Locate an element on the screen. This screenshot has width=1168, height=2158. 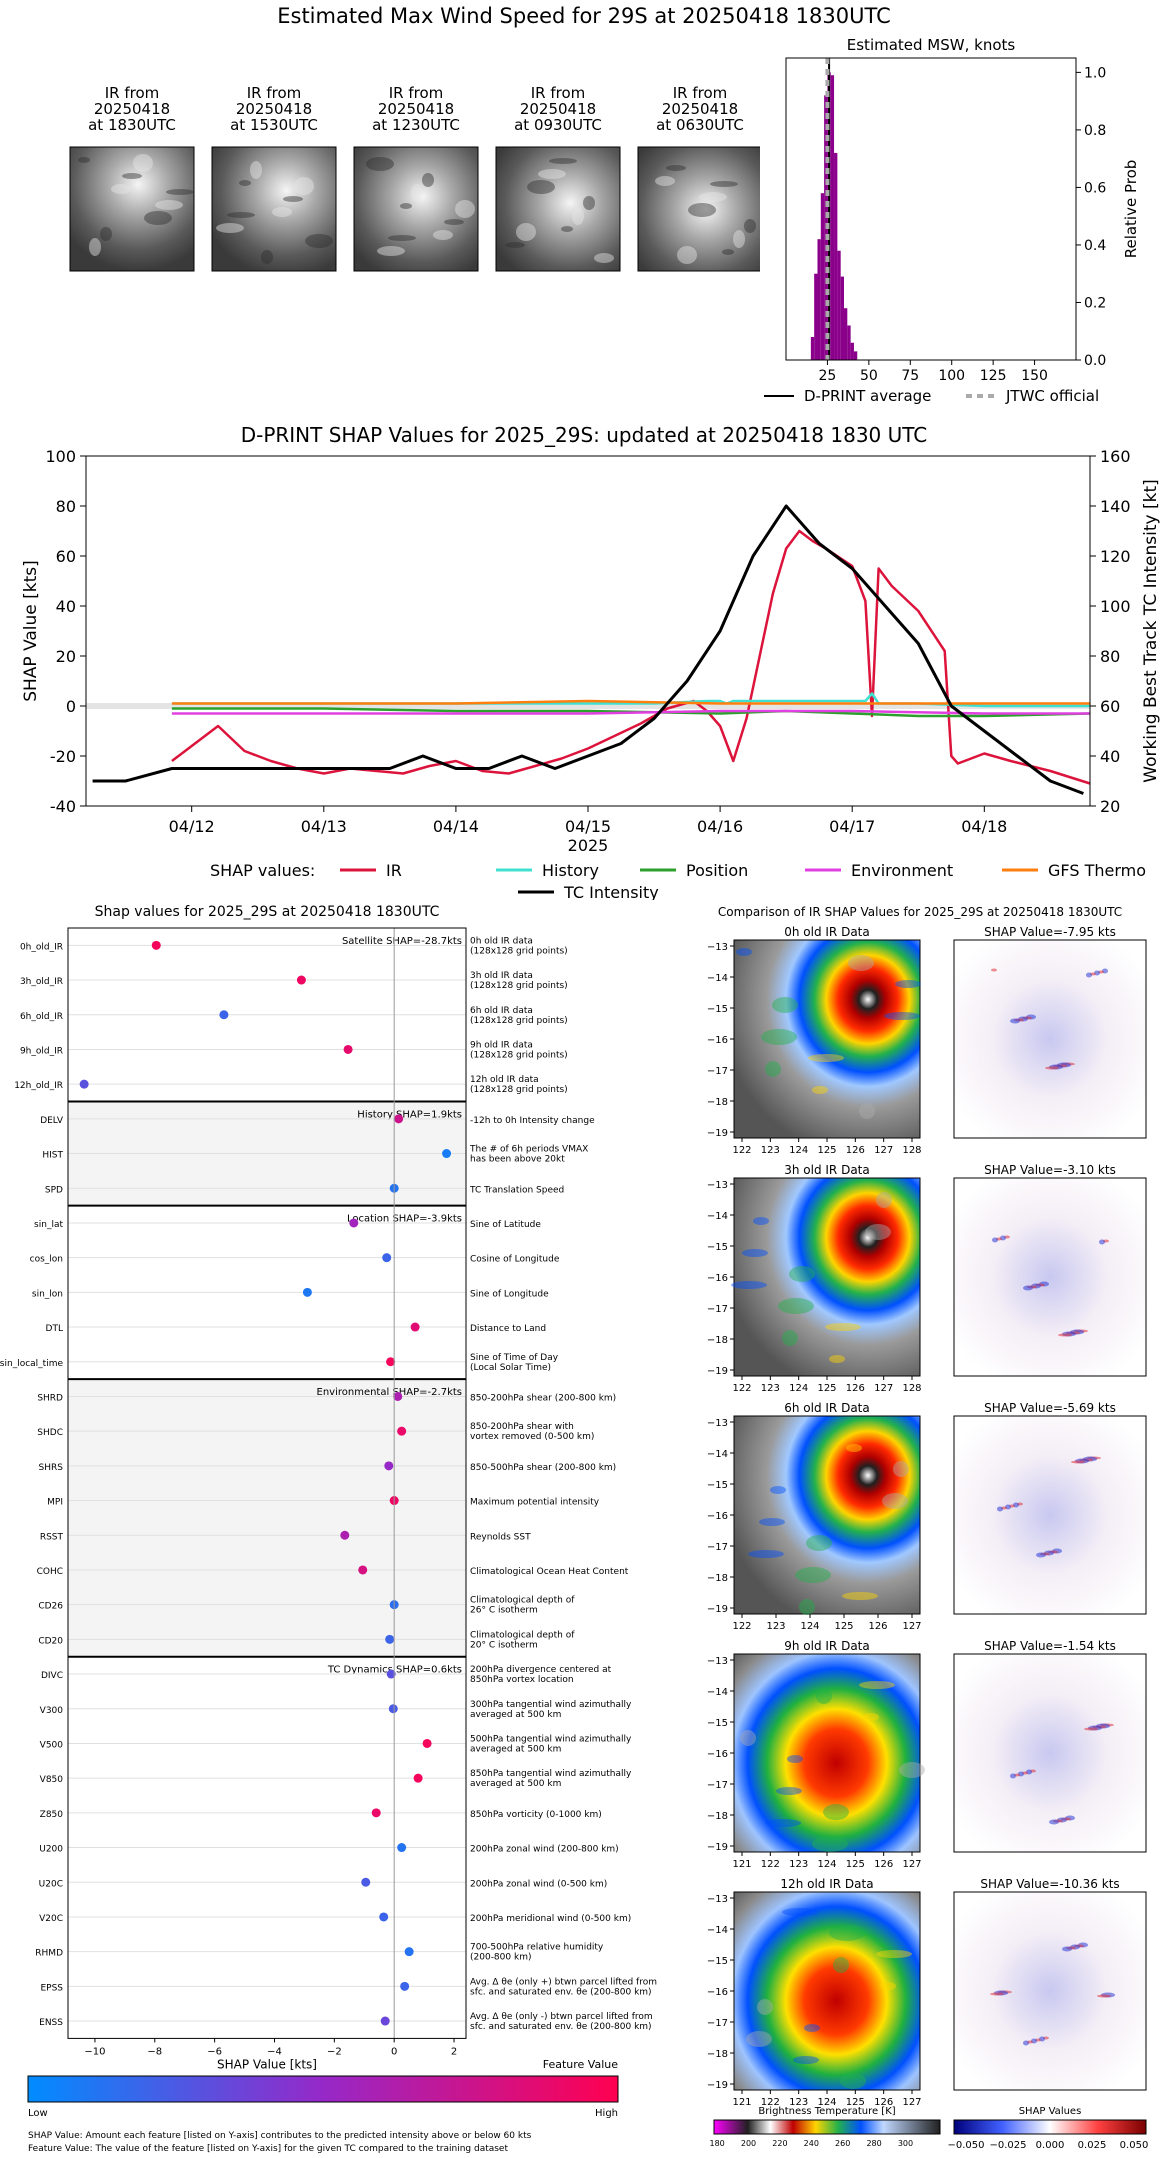
feature-desc: Maximum potential intensity is located at coordinates (535, 1503).